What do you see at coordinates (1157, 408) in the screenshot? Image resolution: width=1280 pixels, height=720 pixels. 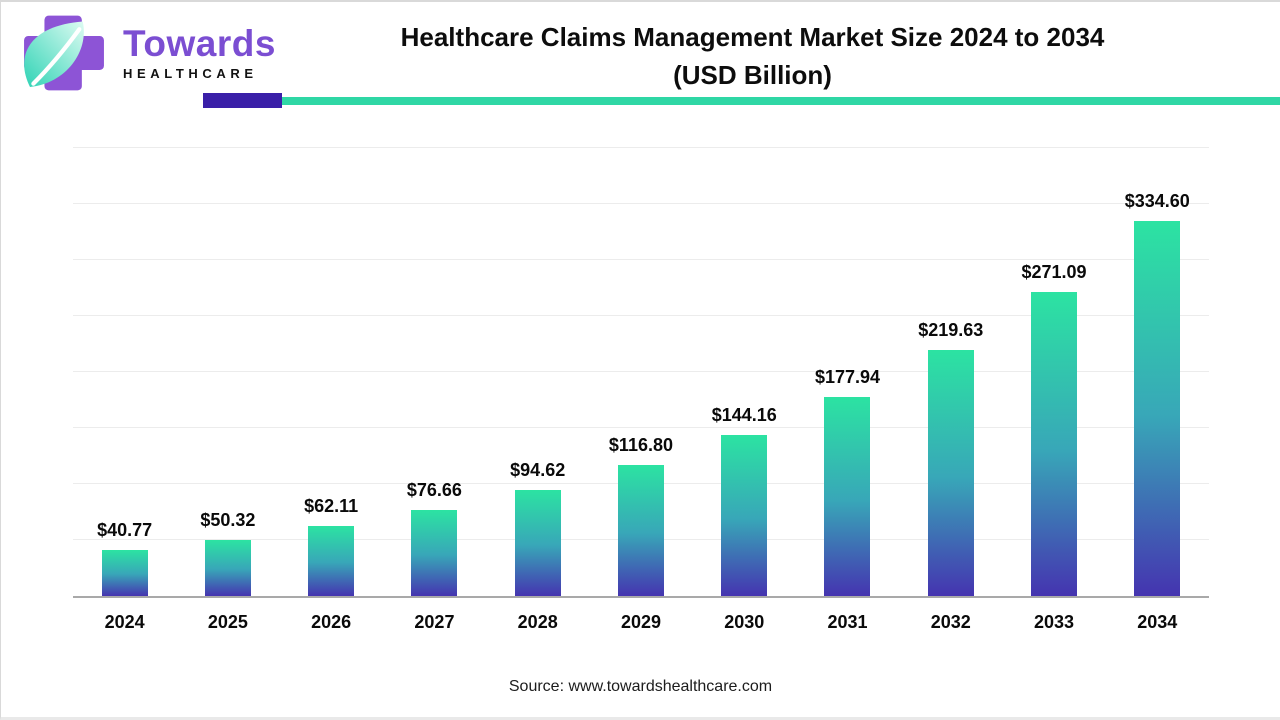 I see `bar-2034` at bounding box center [1157, 408].